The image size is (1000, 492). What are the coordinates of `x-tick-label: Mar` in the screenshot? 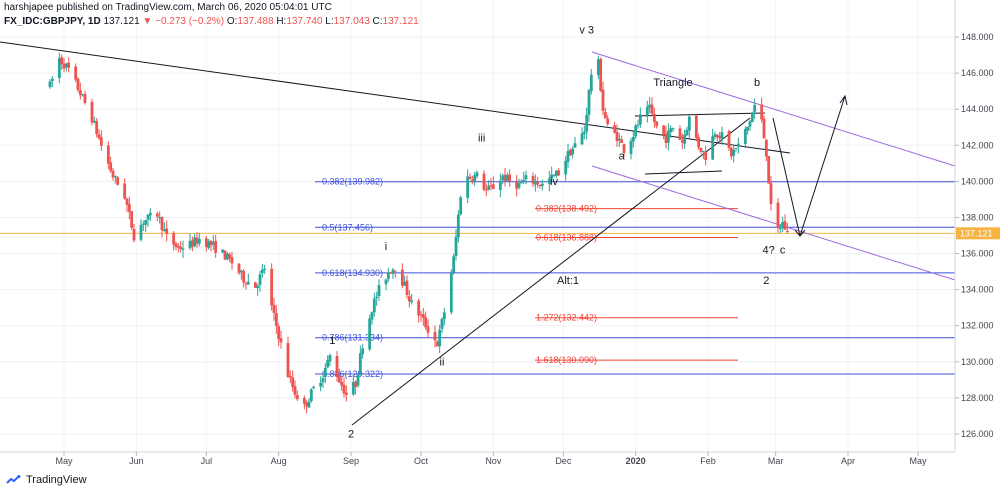 It's located at (776, 461).